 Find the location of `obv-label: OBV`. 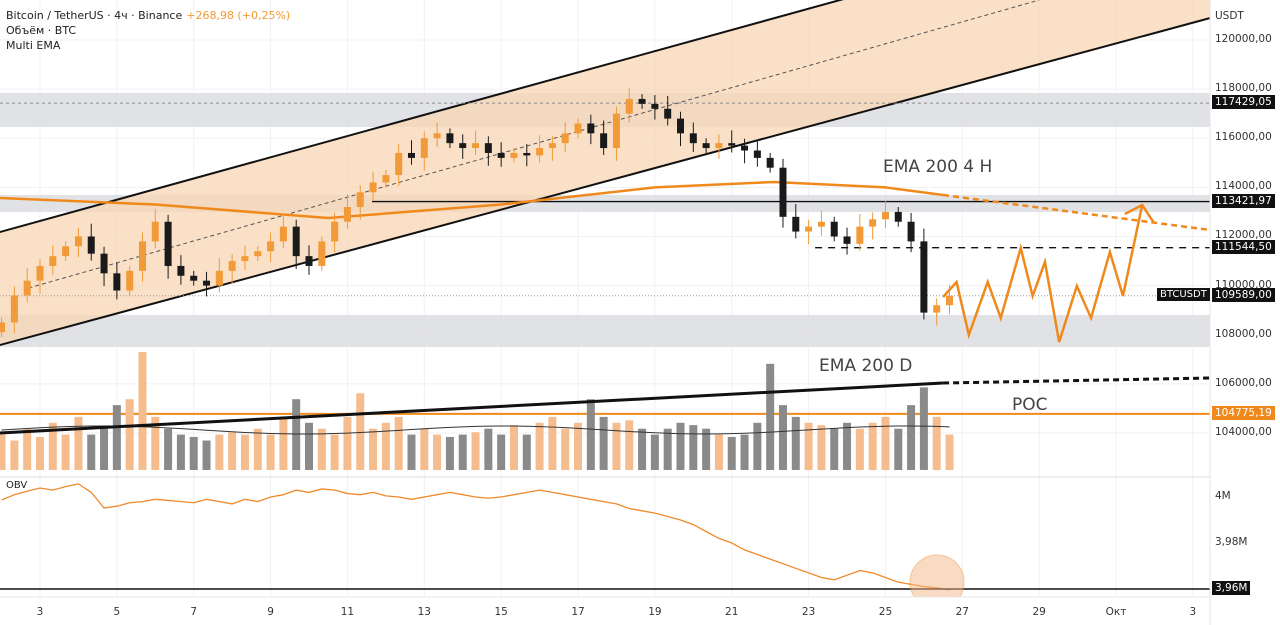

obv-label: OBV is located at coordinates (17, 485).